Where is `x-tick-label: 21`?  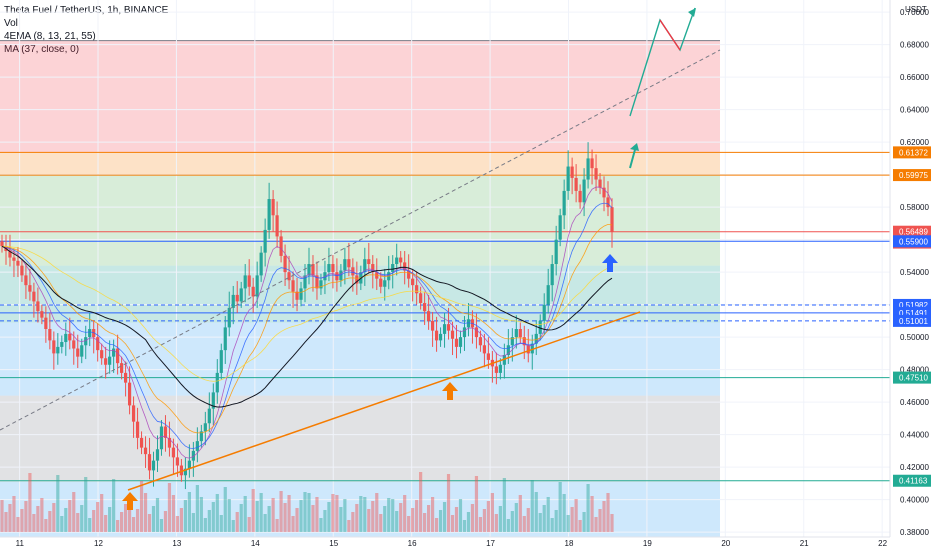 x-tick-label: 21 is located at coordinates (804, 543).